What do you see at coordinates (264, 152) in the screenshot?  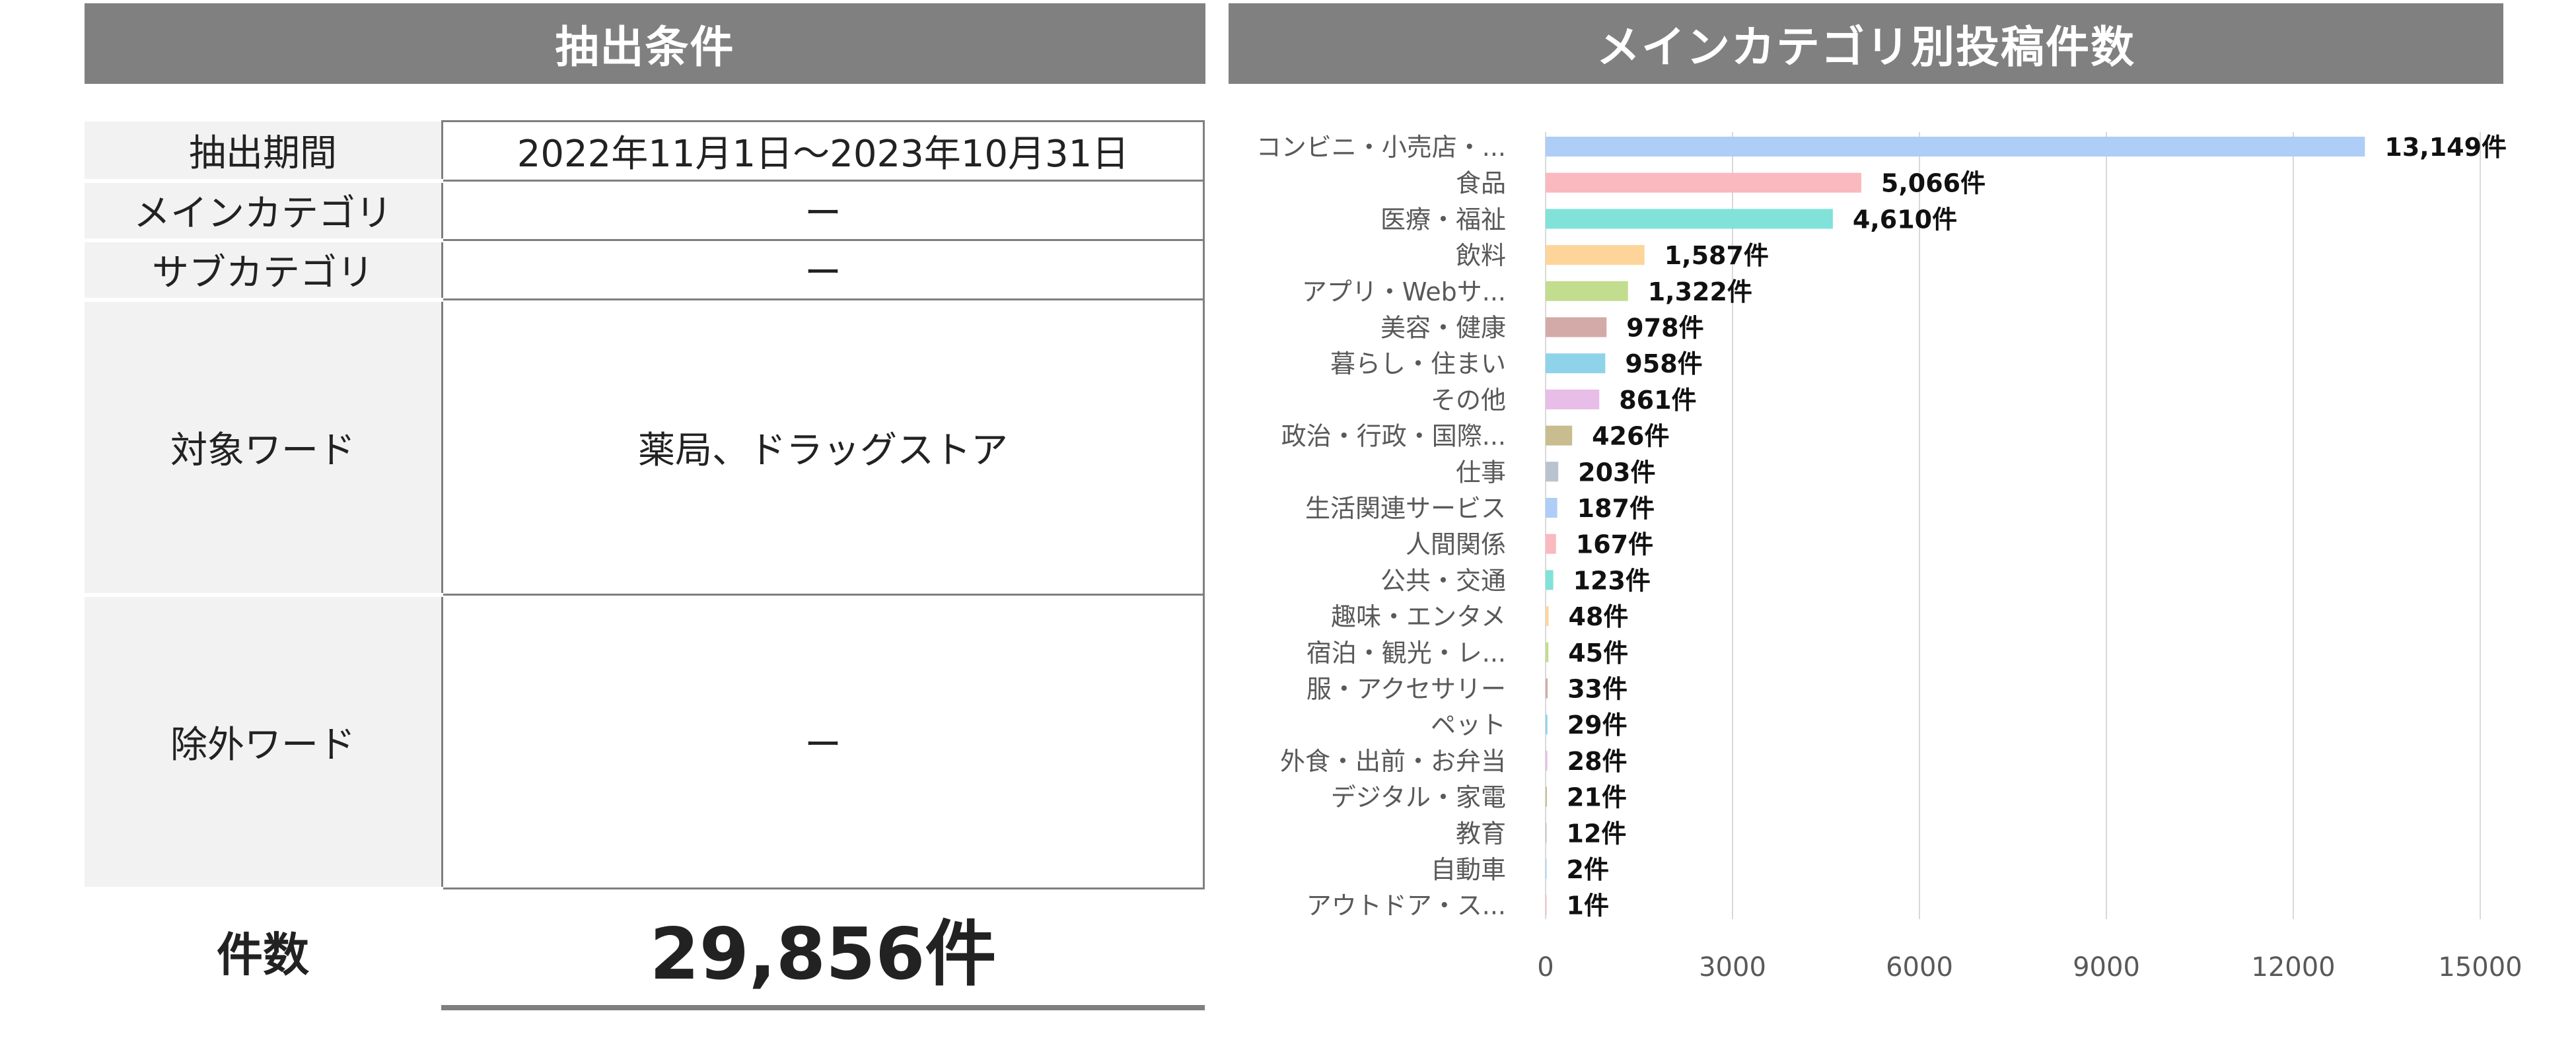 I see `condition-label: 抽出期間` at bounding box center [264, 152].